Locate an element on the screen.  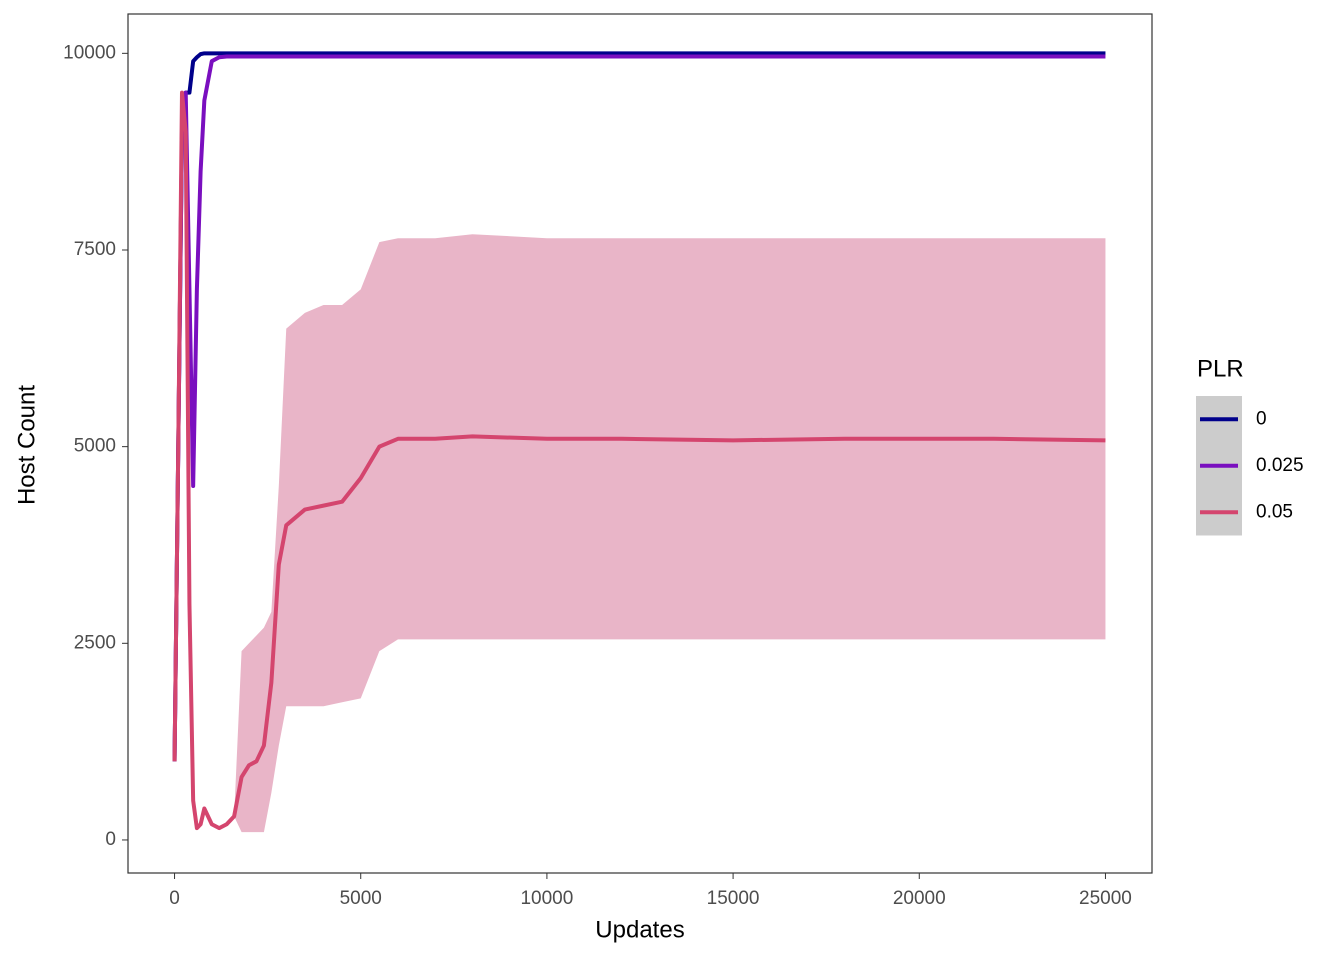
legend-label: 0 is located at coordinates (1261, 418).